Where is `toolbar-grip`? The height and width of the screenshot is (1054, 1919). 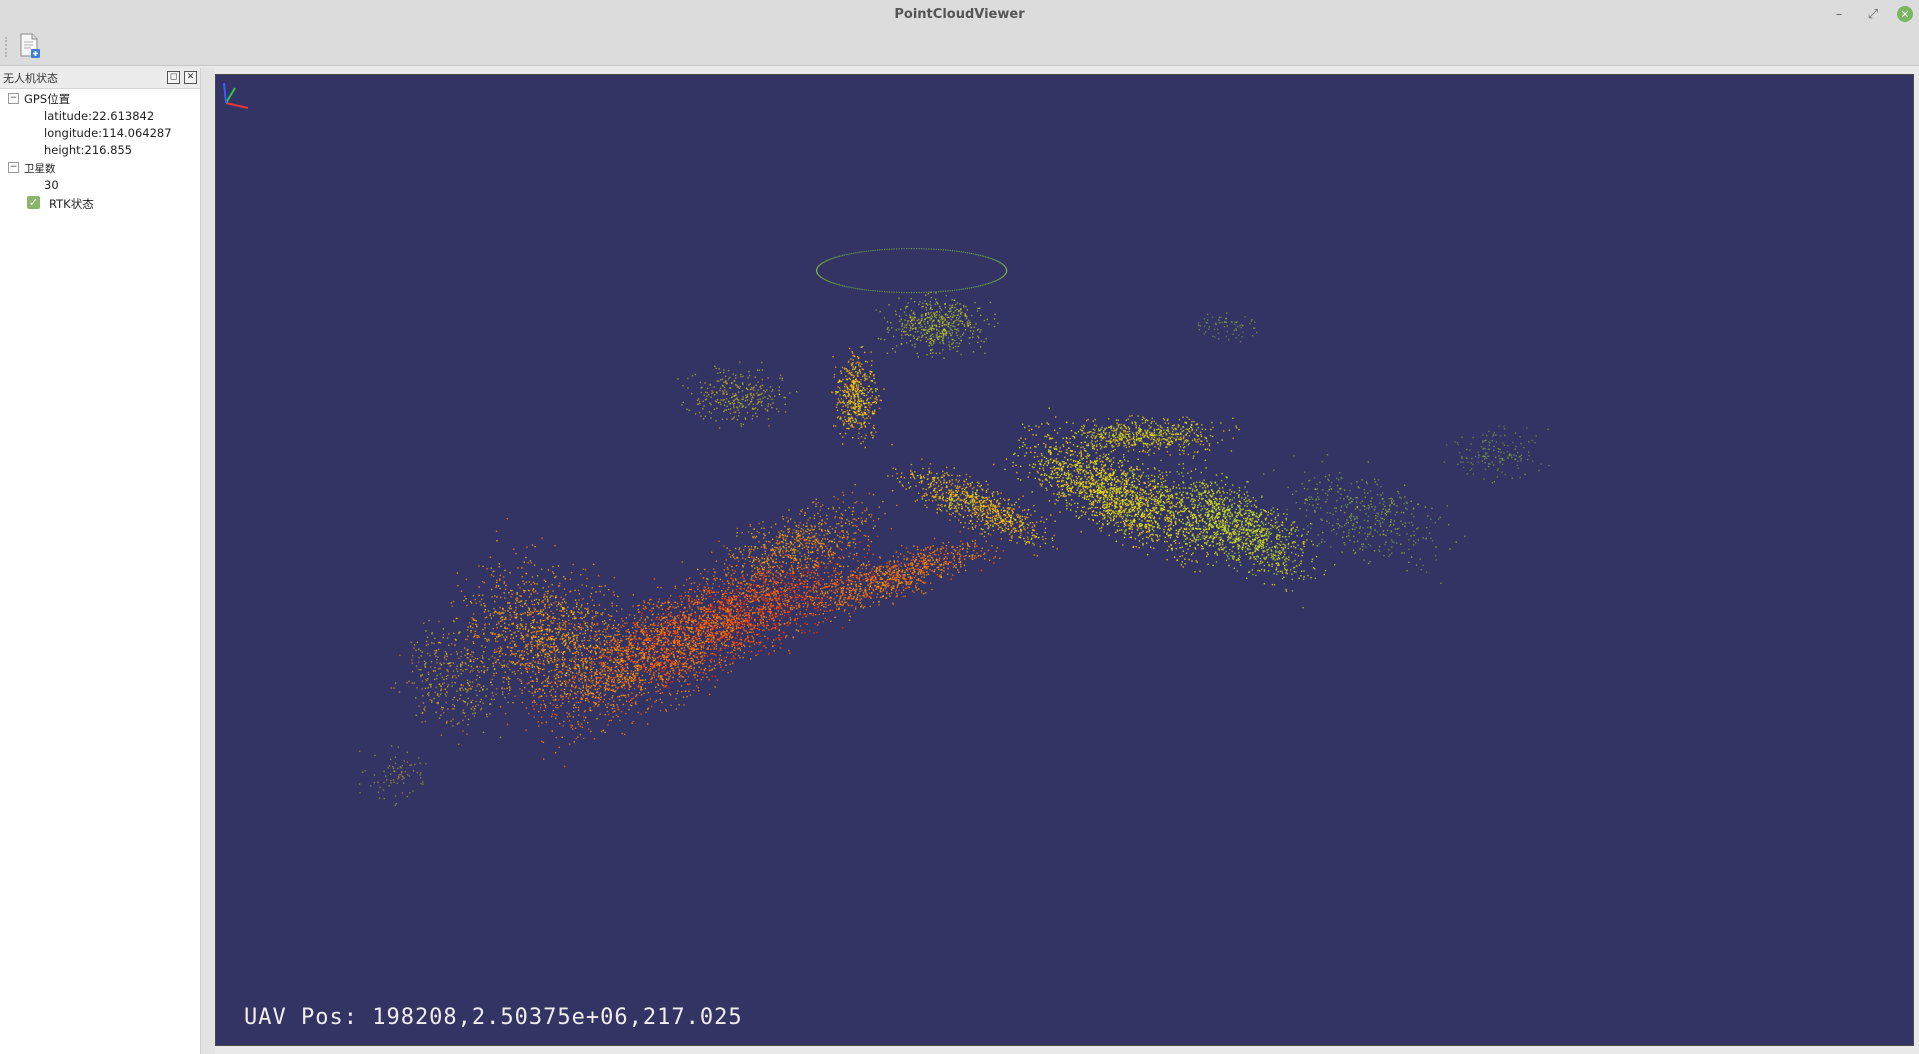
toolbar-grip is located at coordinates (7, 47).